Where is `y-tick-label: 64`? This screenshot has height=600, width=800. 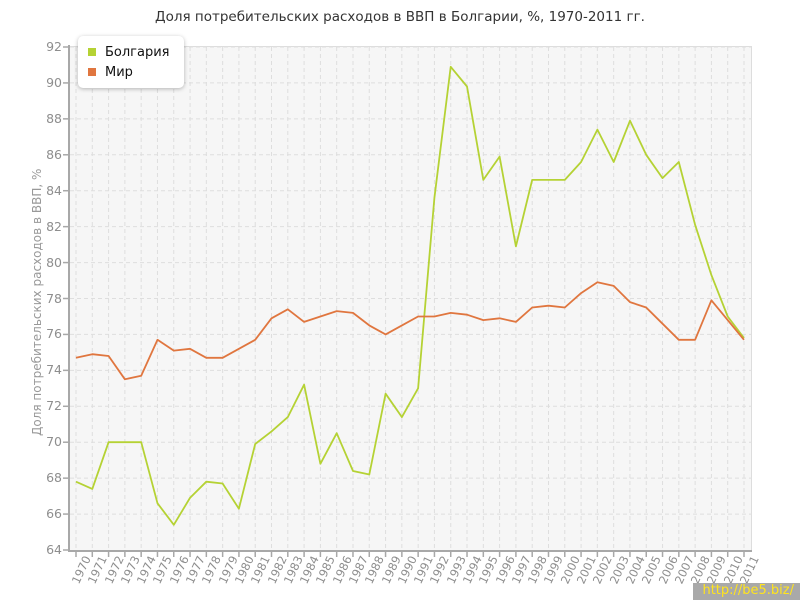 y-tick-label: 64 is located at coordinates (54, 549).